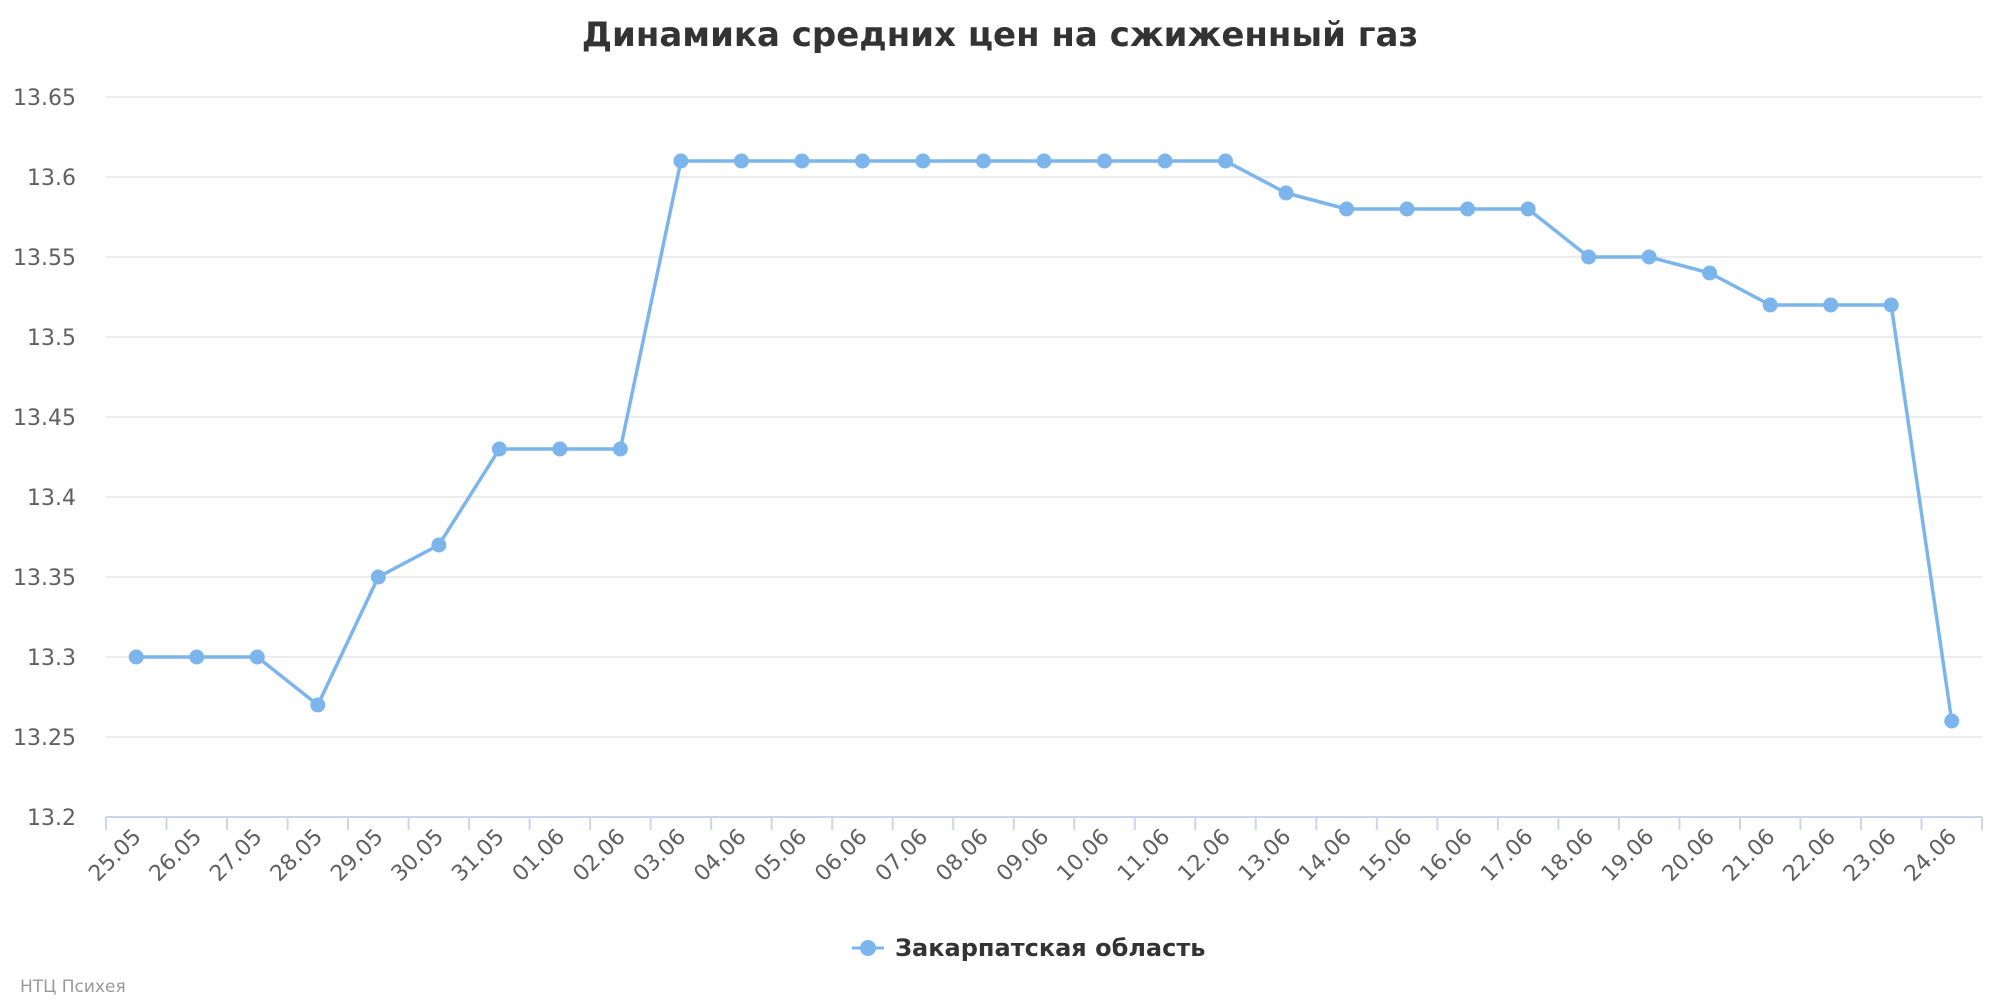 The height and width of the screenshot is (1000, 2000). What do you see at coordinates (841, 856) in the screenshot?
I see `x-tick-label: 06.06` at bounding box center [841, 856].